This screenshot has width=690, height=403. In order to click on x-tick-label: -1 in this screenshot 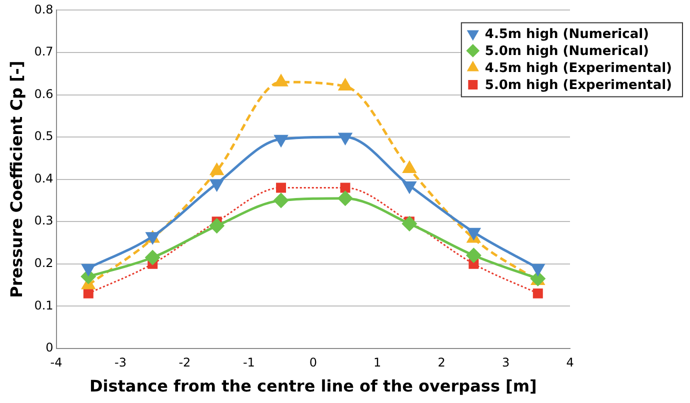, I will do `click(248, 363)`.